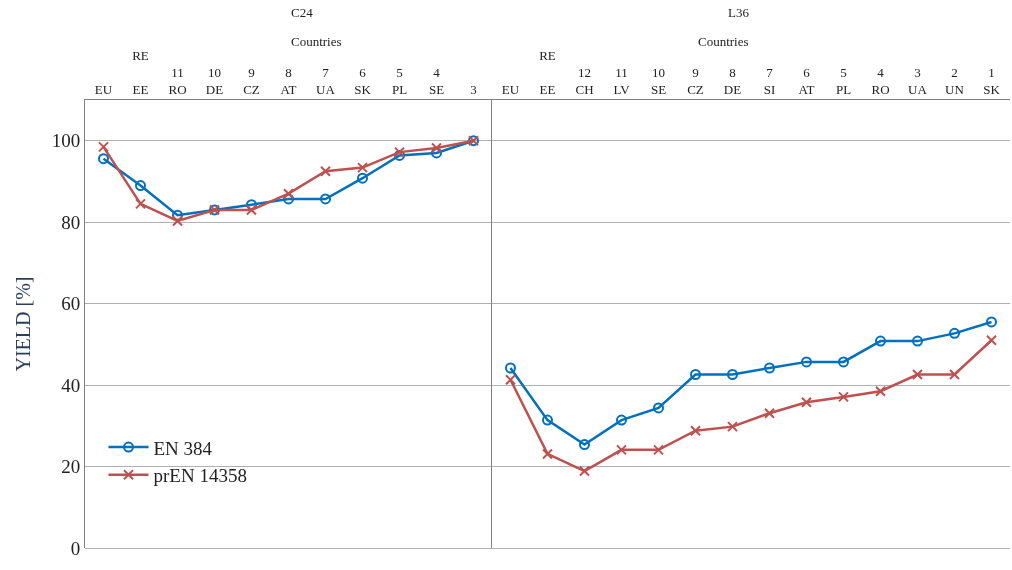  I want to click on x-tick-label: 3 UA, so click(918, 80).